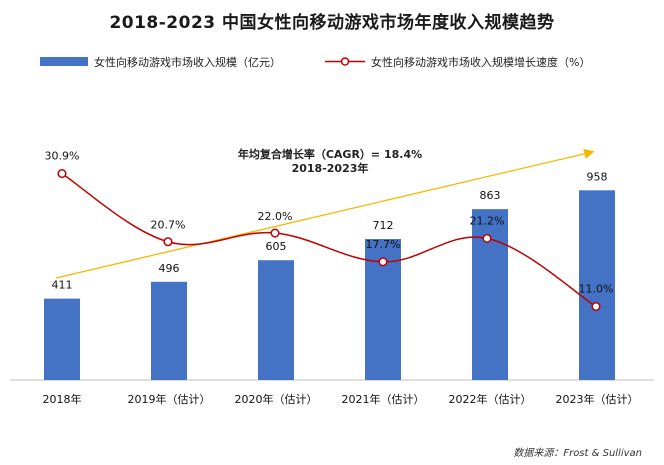  Describe the element at coordinates (383, 399) in the screenshot. I see `x-tick-label-3: 2021年（估计）` at that location.